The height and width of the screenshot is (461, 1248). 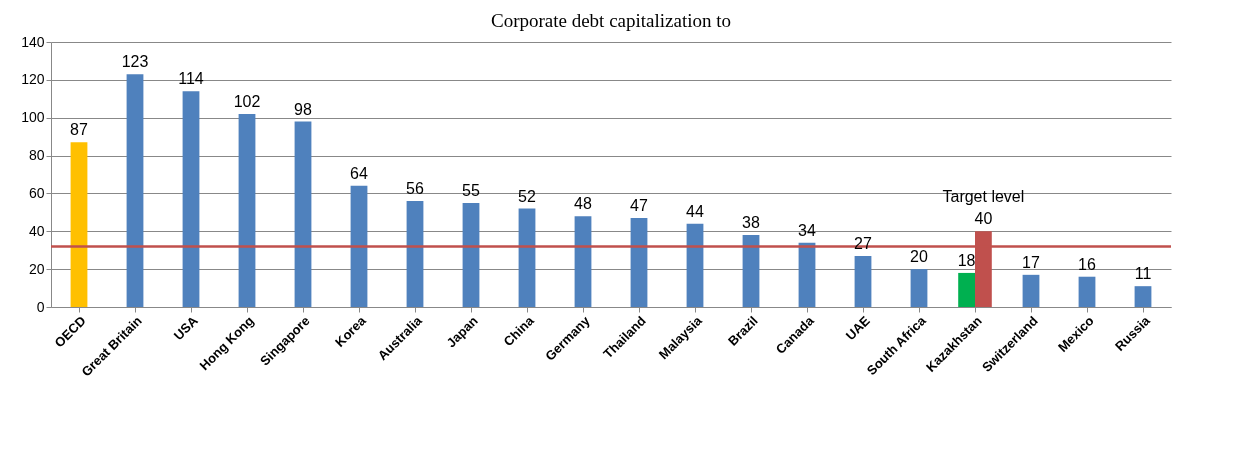 I want to click on y-tick-label: 120, so click(x=33, y=79).